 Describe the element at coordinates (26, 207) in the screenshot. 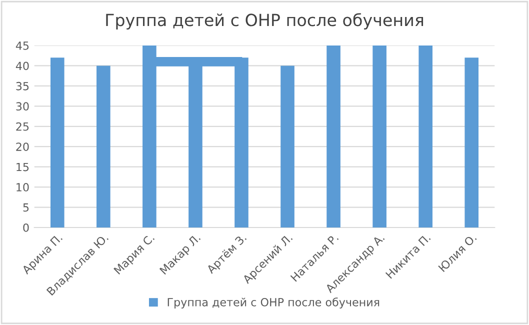

I see `y-tick-label: 5` at that location.